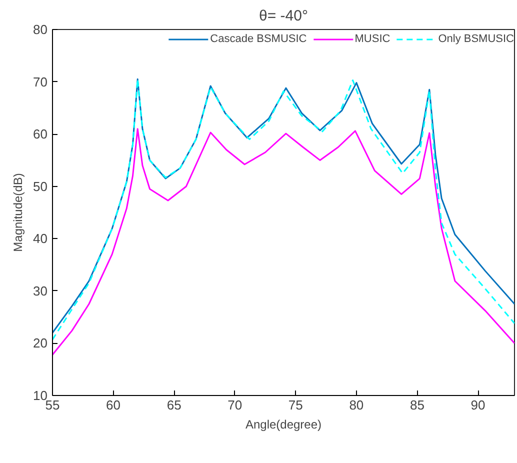 This screenshot has width=517, height=463. What do you see at coordinates (356, 405) in the screenshot?
I see `x-tick-label: 80` at bounding box center [356, 405].